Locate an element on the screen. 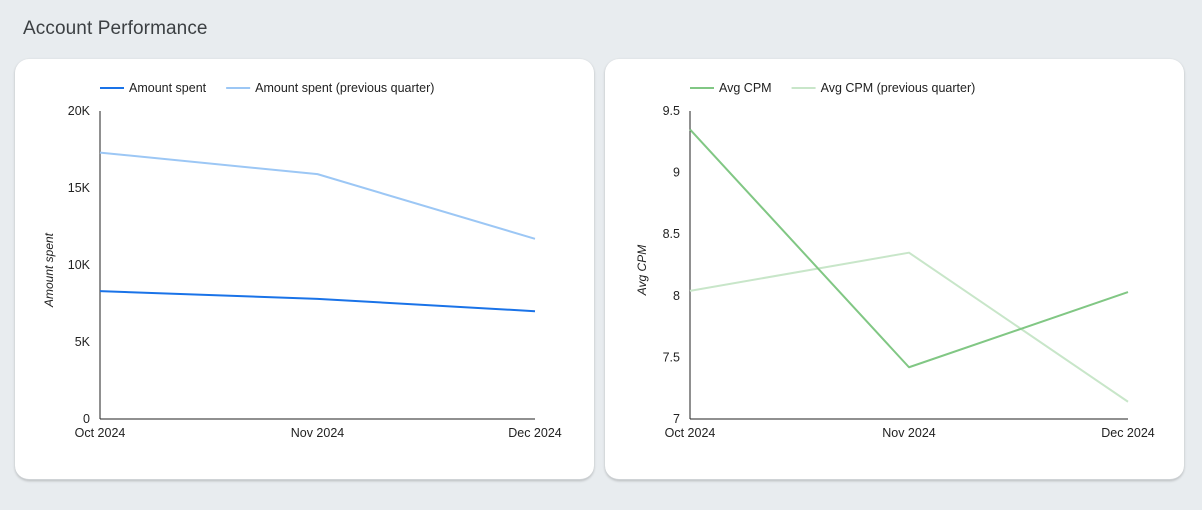 The height and width of the screenshot is (510, 1202). legend-label-amount-spent-previous-quarter: Amount spent (previous quarter) is located at coordinates (344, 88).